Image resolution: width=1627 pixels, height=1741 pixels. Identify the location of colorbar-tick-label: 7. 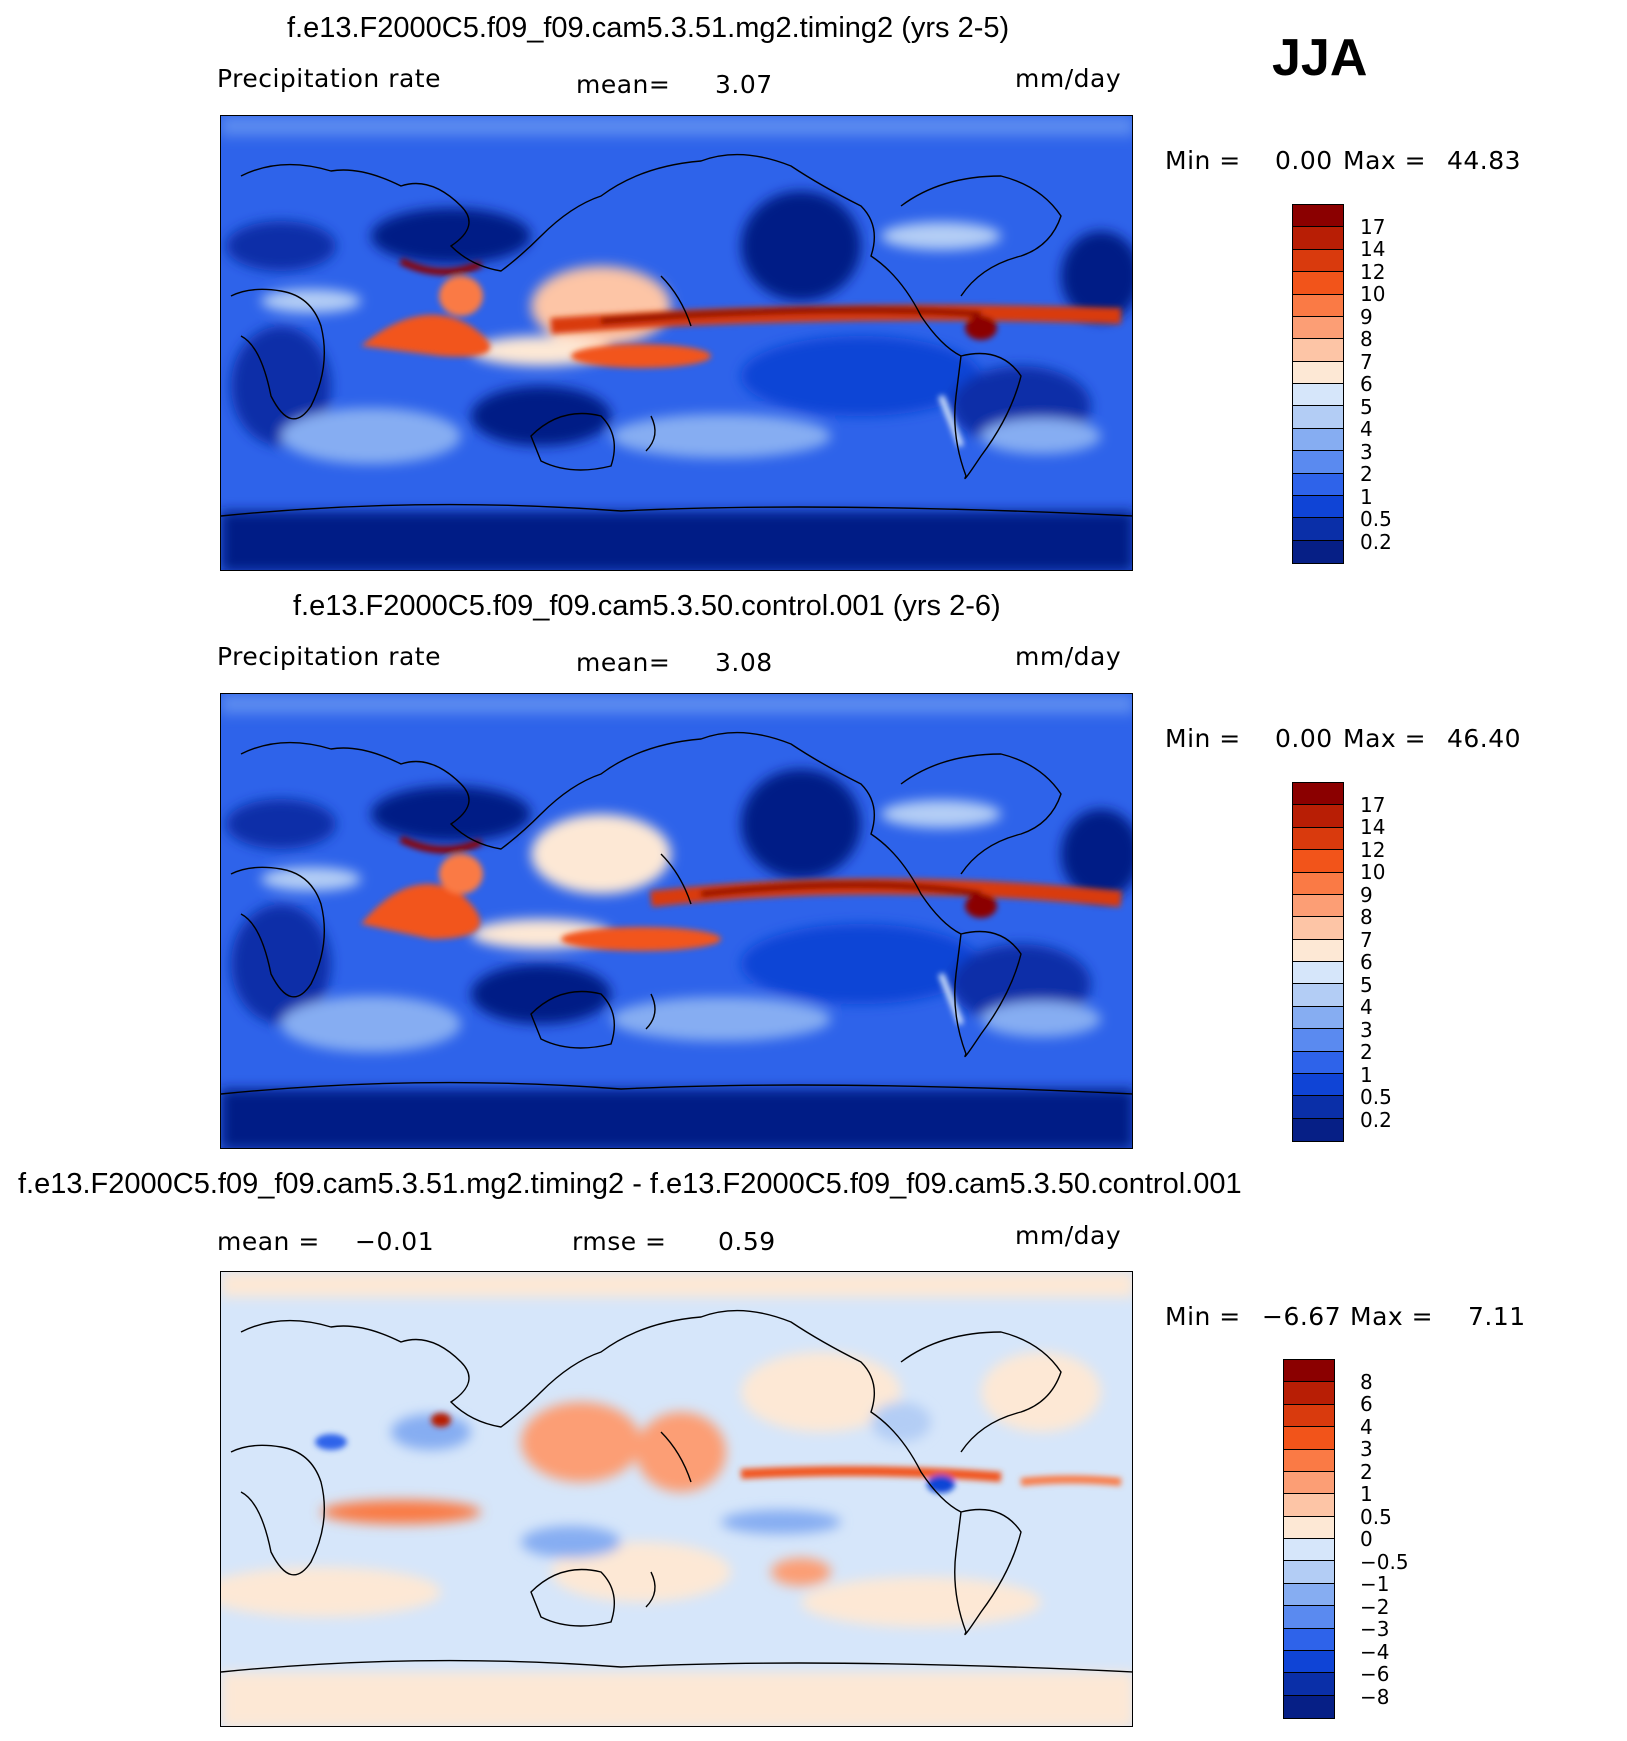
(1366, 361).